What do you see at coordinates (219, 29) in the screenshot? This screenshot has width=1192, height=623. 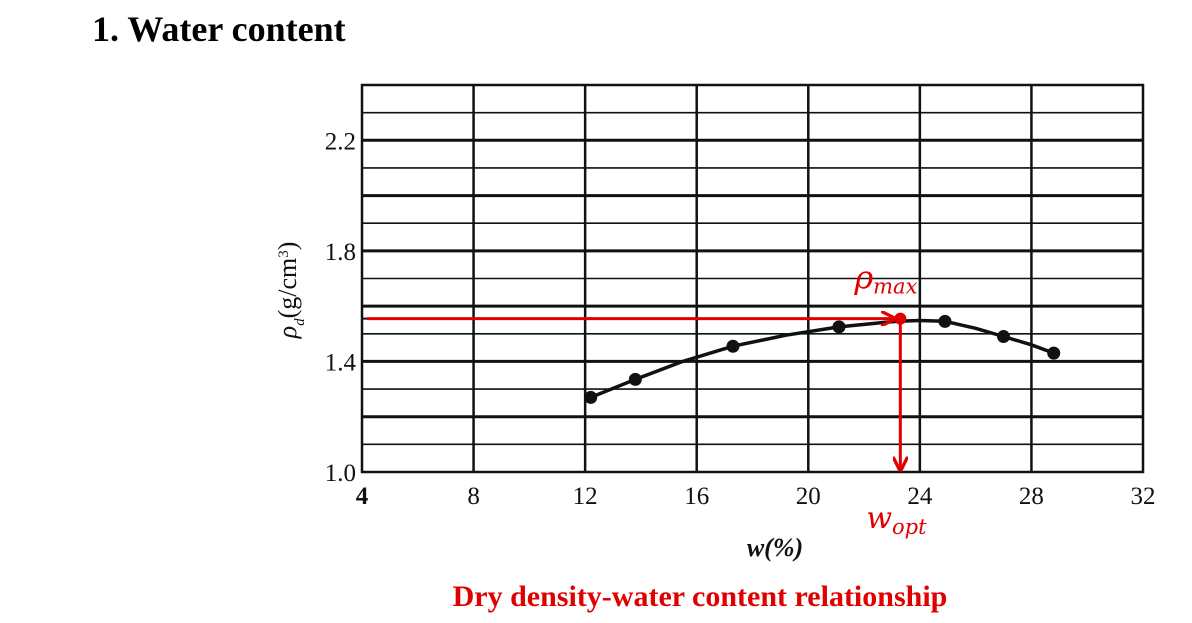 I see `page-heading: 1. Water content` at bounding box center [219, 29].